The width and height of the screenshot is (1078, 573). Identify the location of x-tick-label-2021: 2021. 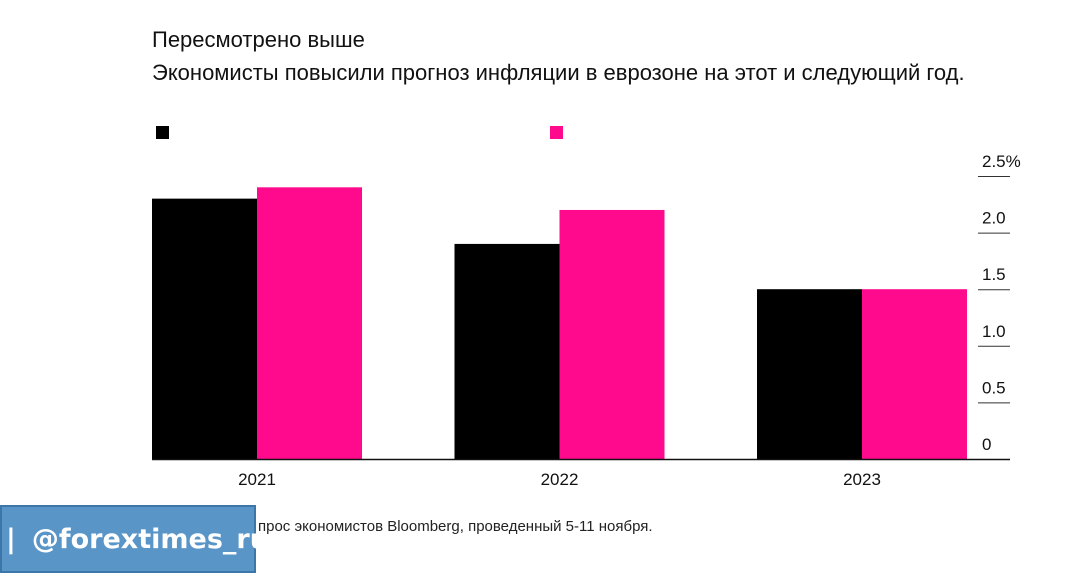
(257, 479).